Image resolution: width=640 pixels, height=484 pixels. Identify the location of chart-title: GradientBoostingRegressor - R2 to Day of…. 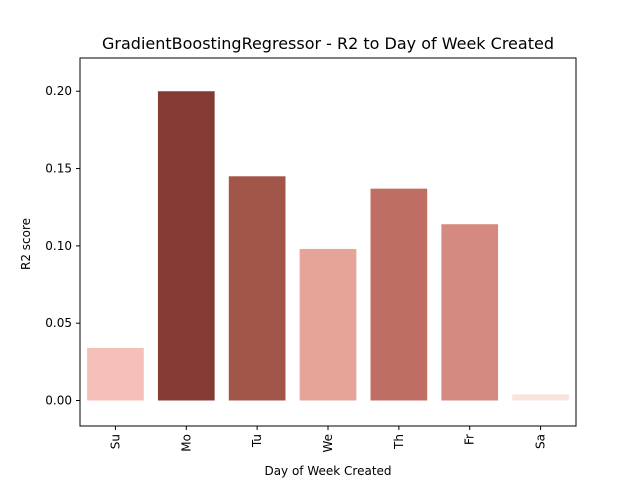
(328, 43).